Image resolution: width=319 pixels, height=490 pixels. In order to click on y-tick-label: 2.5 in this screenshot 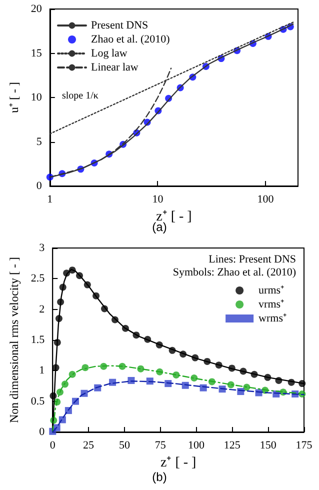, I will do `click(38, 278)`.